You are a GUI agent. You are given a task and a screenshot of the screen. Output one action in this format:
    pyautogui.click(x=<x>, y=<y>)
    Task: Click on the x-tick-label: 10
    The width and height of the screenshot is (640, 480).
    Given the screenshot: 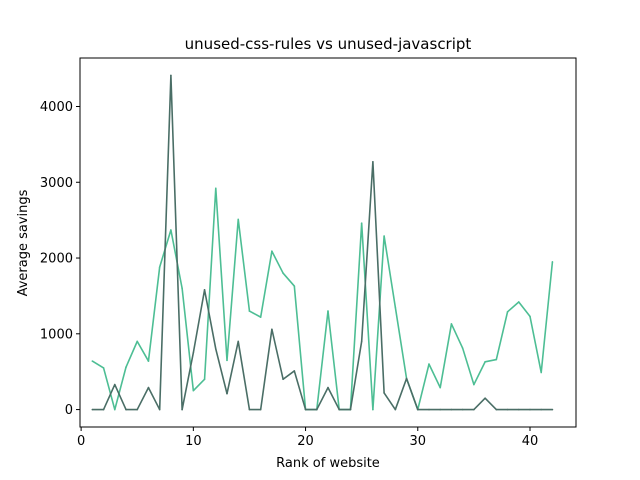 What is the action you would take?
    pyautogui.click(x=193, y=441)
    